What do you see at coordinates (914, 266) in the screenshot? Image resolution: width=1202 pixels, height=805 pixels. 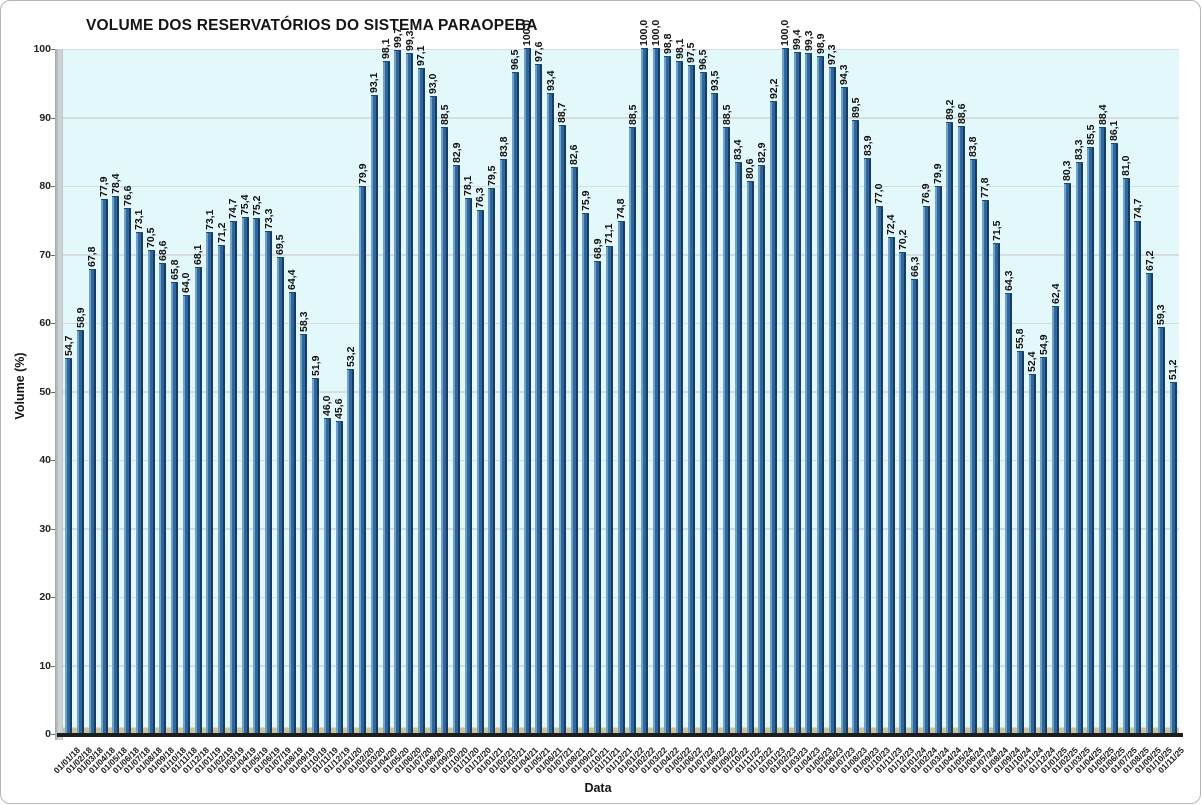 I see `bar-value-label: 66,3` at bounding box center [914, 266].